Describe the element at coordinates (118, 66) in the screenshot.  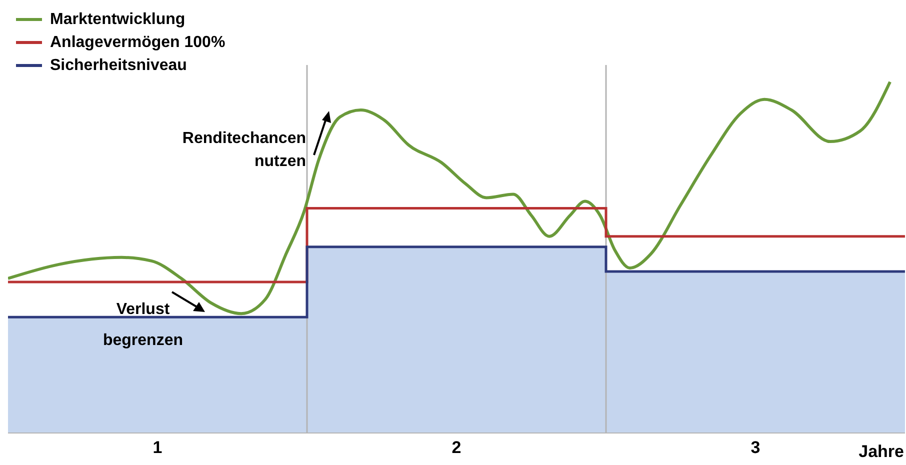
I see `legend-label: Sicherheitsniveau` at that location.